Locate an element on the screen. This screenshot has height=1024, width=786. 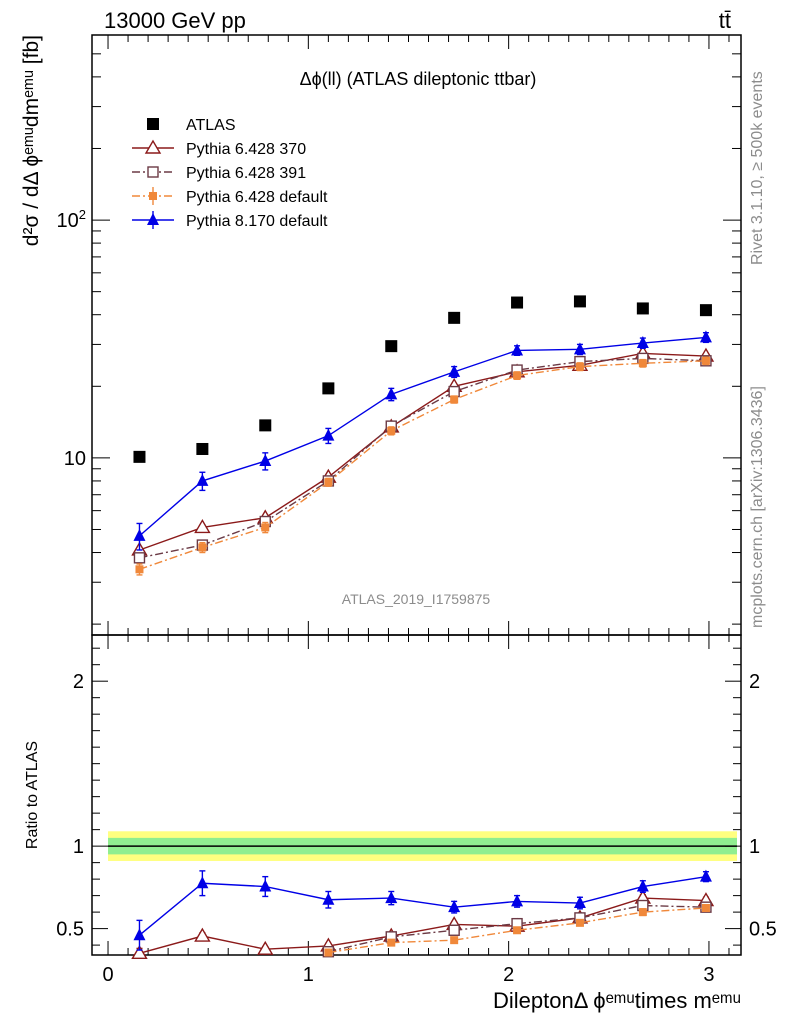
mcplots-label: mcplots.cern.ch [arXiv:1306.3436] is located at coordinates (757, 507).